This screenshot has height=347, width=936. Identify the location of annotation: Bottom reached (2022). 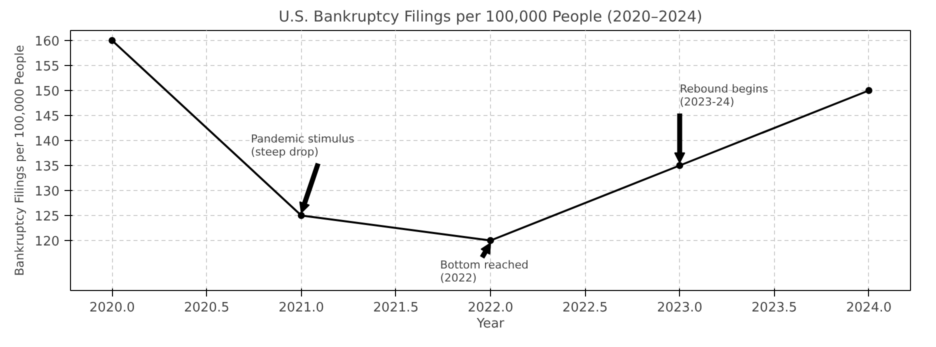
(484, 271).